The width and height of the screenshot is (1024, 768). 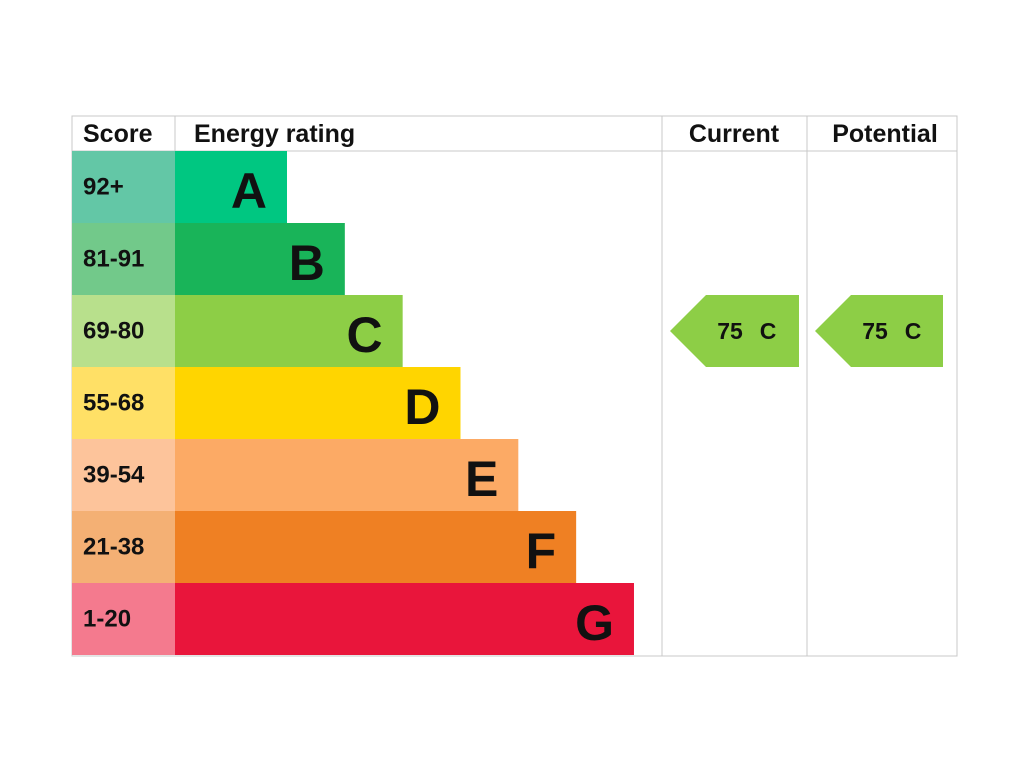 What do you see at coordinates (114, 475) in the screenshot?
I see `score-label: 39-54` at bounding box center [114, 475].